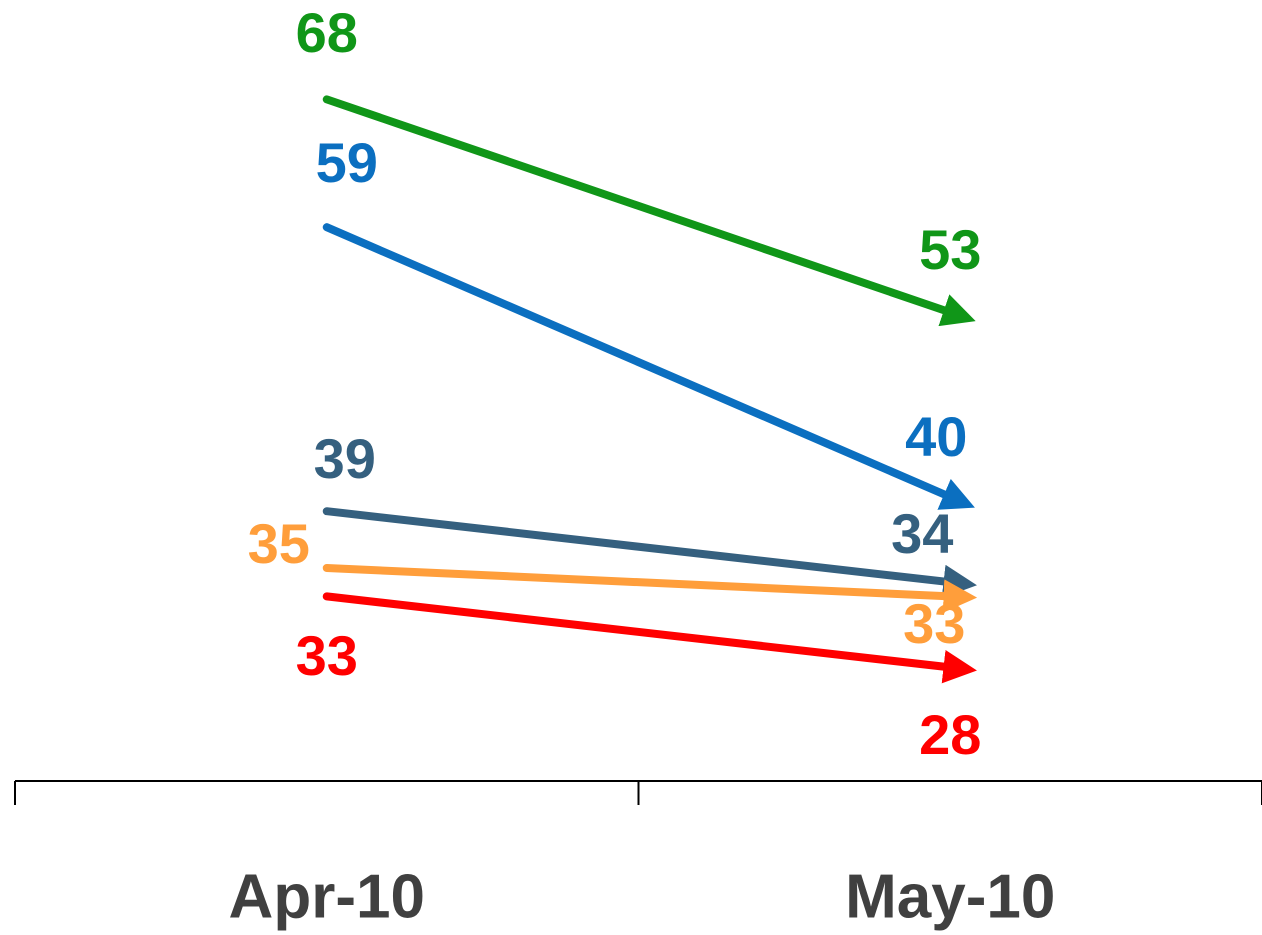 This screenshot has width=1262, height=935. Describe the element at coordinates (936, 436) in the screenshot. I see `data-label: 40` at that location.